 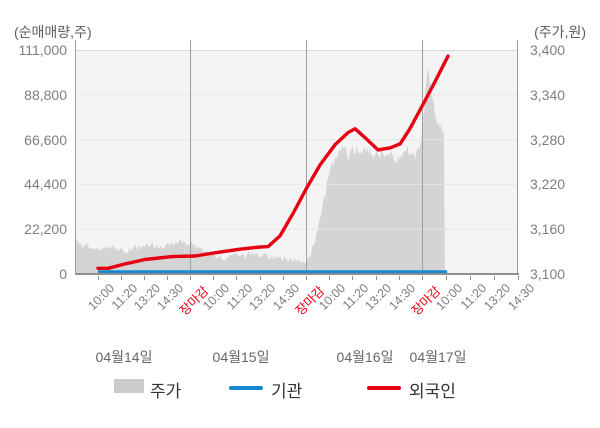 What do you see at coordinates (548, 184) in the screenshot?
I see `y-axis-tick-label-right: 3,220` at bounding box center [548, 184].